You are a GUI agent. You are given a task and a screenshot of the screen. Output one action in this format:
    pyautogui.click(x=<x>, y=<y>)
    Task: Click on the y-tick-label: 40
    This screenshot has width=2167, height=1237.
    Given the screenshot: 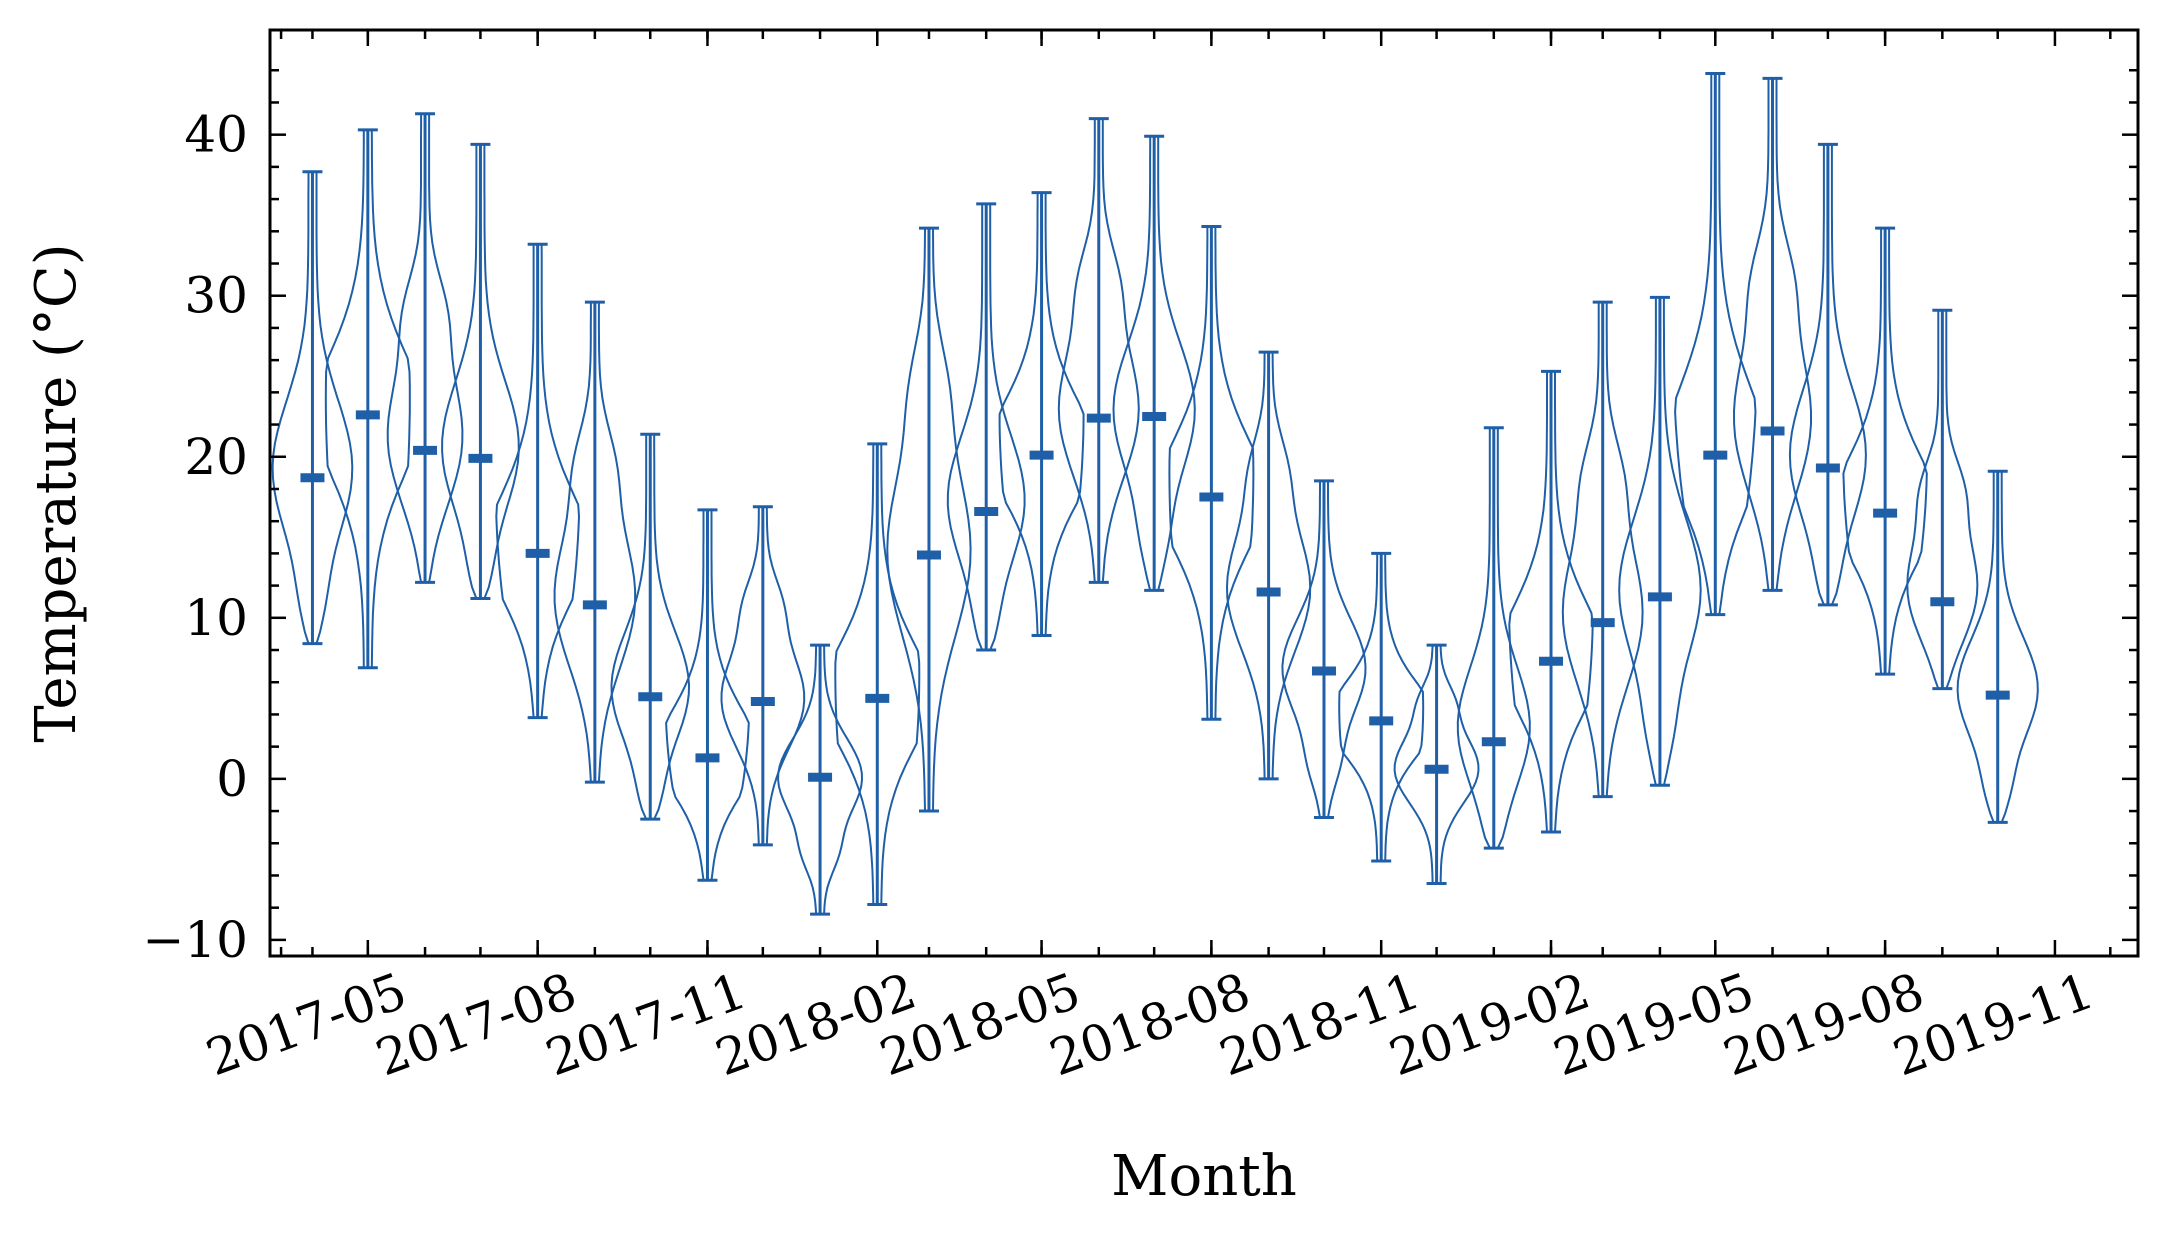 What is the action you would take?
    pyautogui.click(x=216, y=135)
    